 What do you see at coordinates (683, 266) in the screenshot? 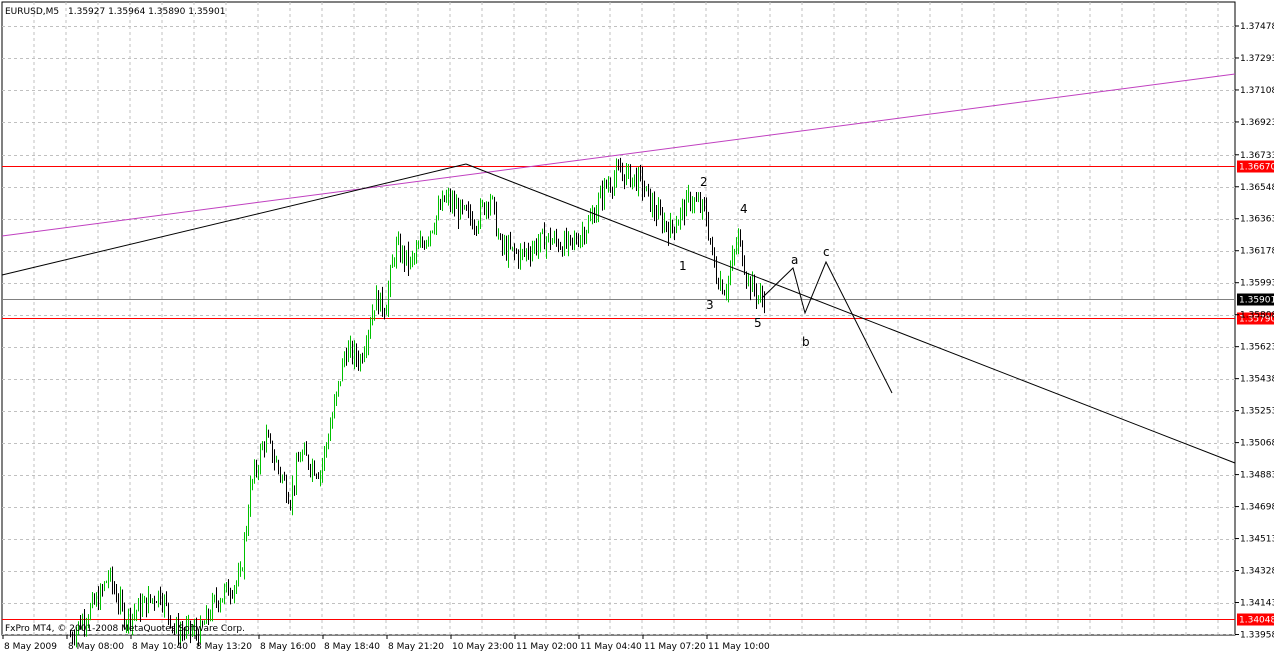
I see `wave-label-1: 1` at bounding box center [683, 266].